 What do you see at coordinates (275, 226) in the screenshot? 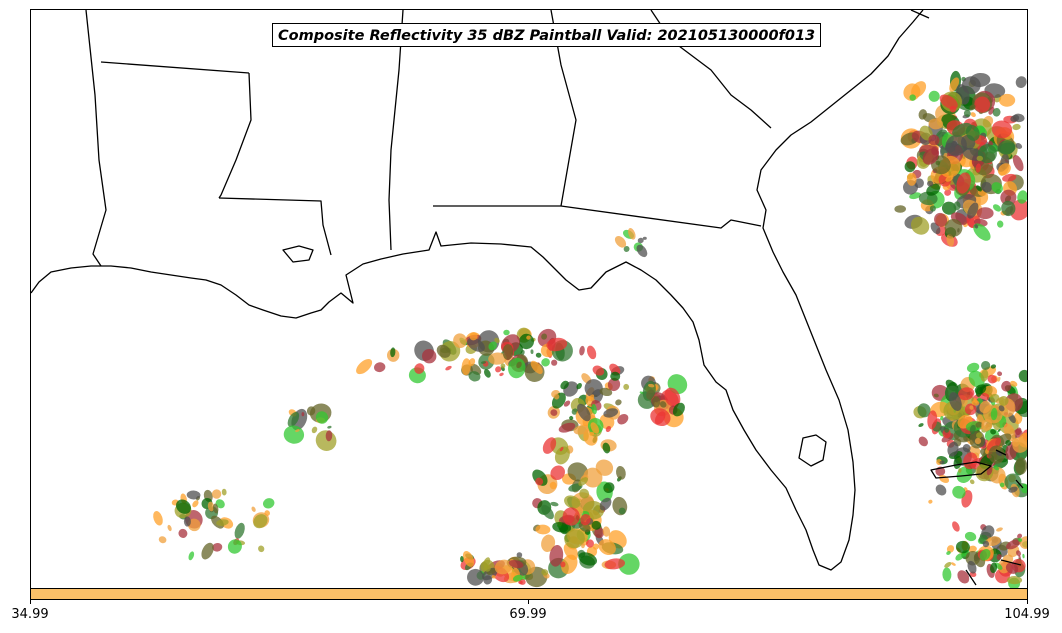
I see `state-border-la-ms-south` at bounding box center [275, 226].